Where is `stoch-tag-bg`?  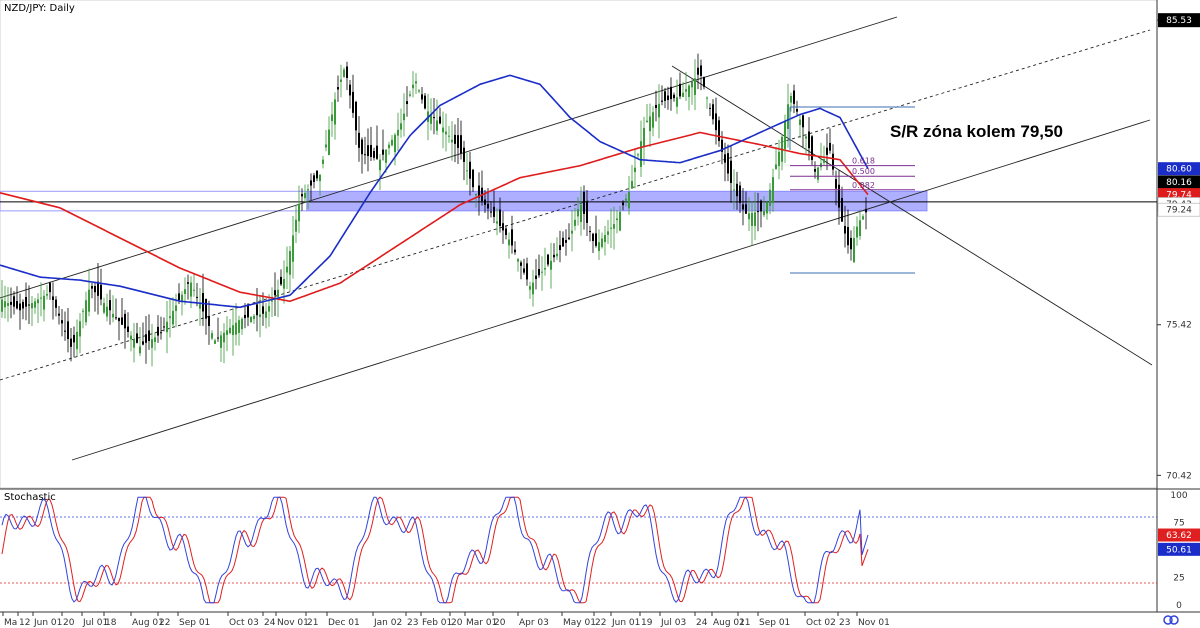 stoch-tag-bg is located at coordinates (1179, 535).